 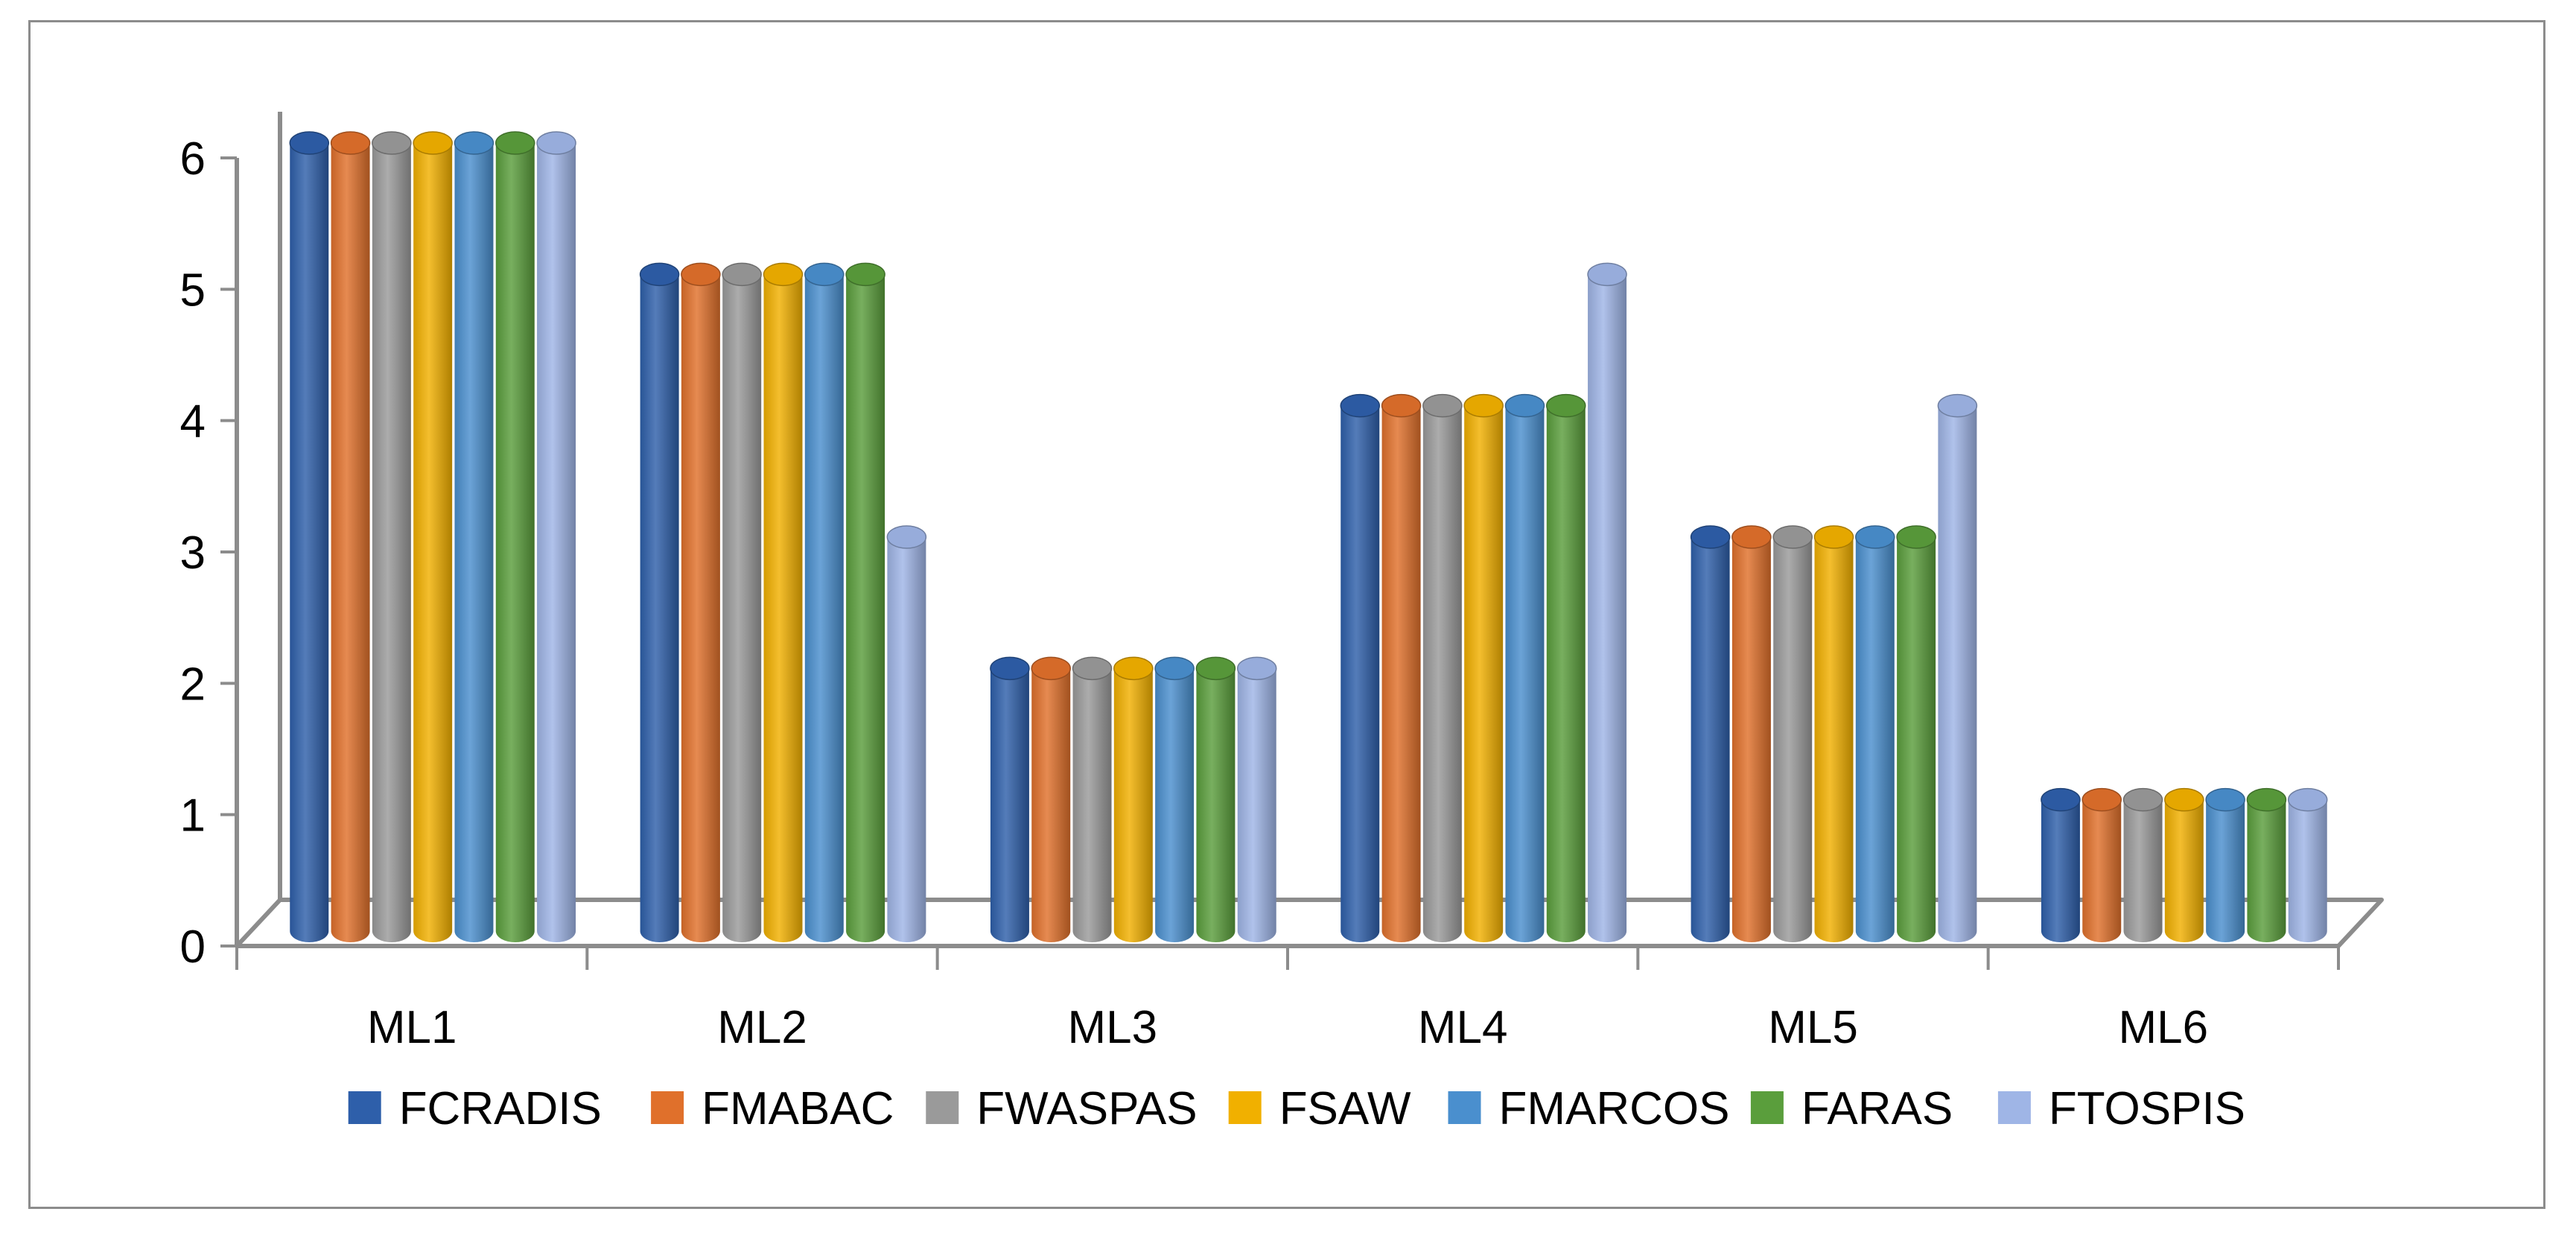 I want to click on bar-ML3-FWASPAS, so click(x=1092, y=799).